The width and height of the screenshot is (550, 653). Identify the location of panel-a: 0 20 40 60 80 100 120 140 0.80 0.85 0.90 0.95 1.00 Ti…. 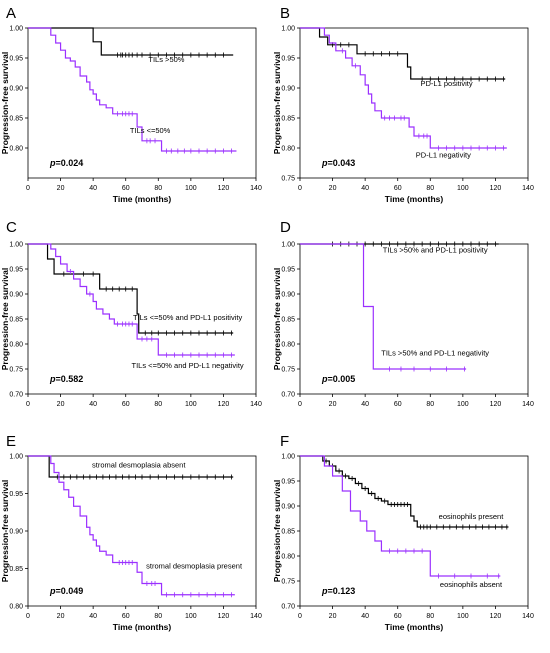
(131, 115).